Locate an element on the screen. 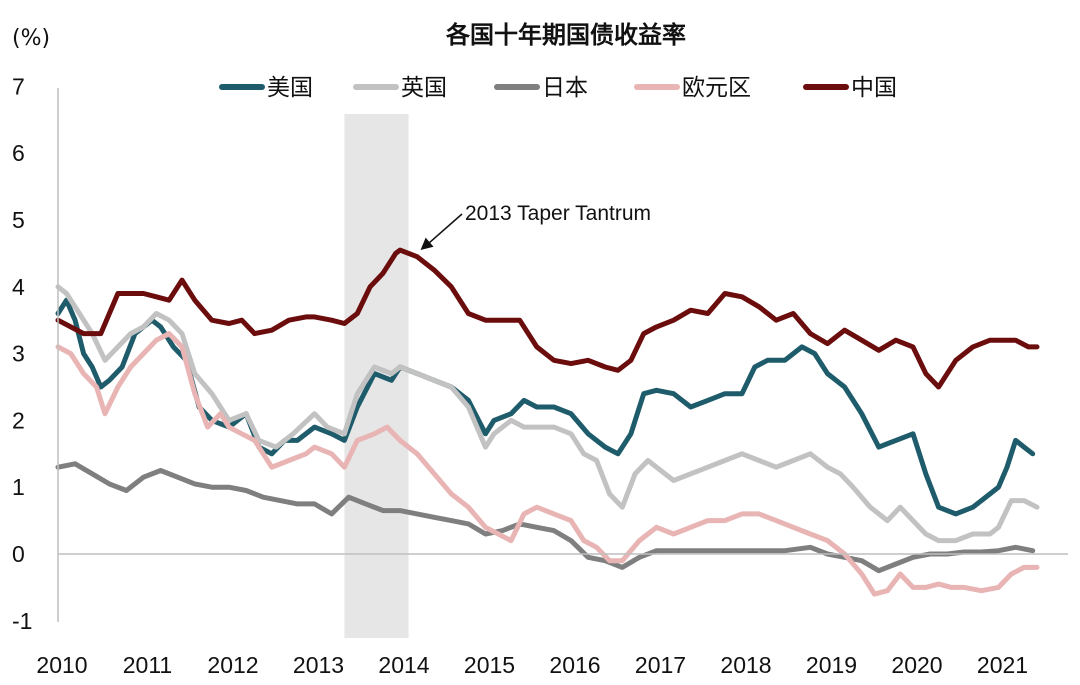 The height and width of the screenshot is (685, 1080). x-tick-label: 2019 is located at coordinates (831, 665).